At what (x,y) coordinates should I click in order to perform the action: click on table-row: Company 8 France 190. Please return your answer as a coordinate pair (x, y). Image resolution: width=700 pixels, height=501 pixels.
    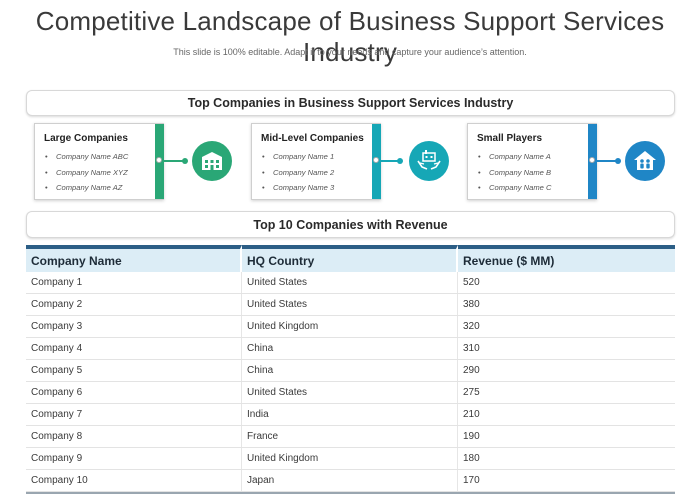
    Looking at the image, I should click on (350, 437).